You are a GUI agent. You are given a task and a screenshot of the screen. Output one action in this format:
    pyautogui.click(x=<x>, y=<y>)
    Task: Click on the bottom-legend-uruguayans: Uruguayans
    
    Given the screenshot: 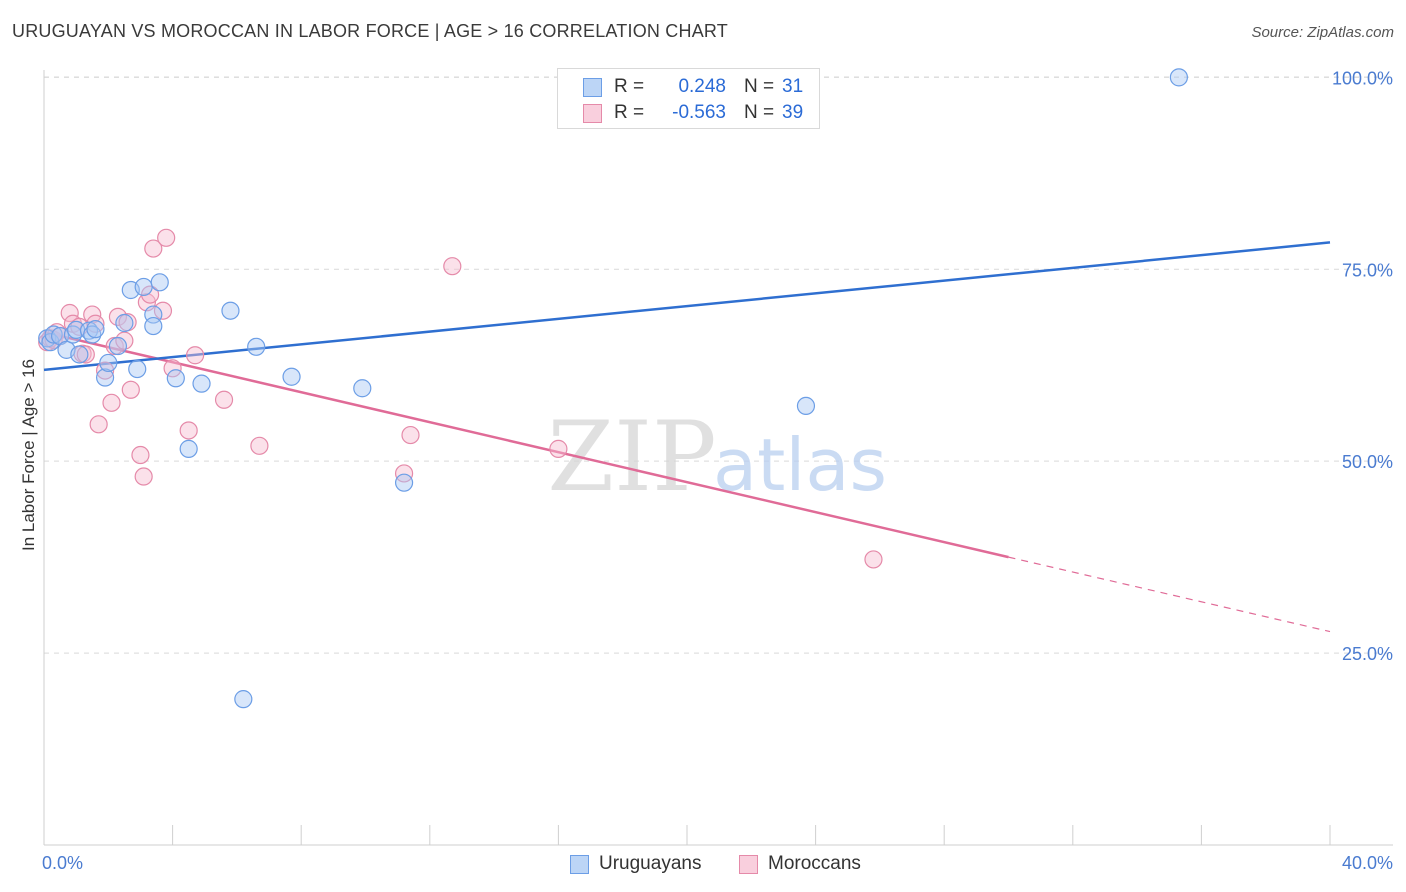 What is the action you would take?
    pyautogui.click(x=635, y=864)
    